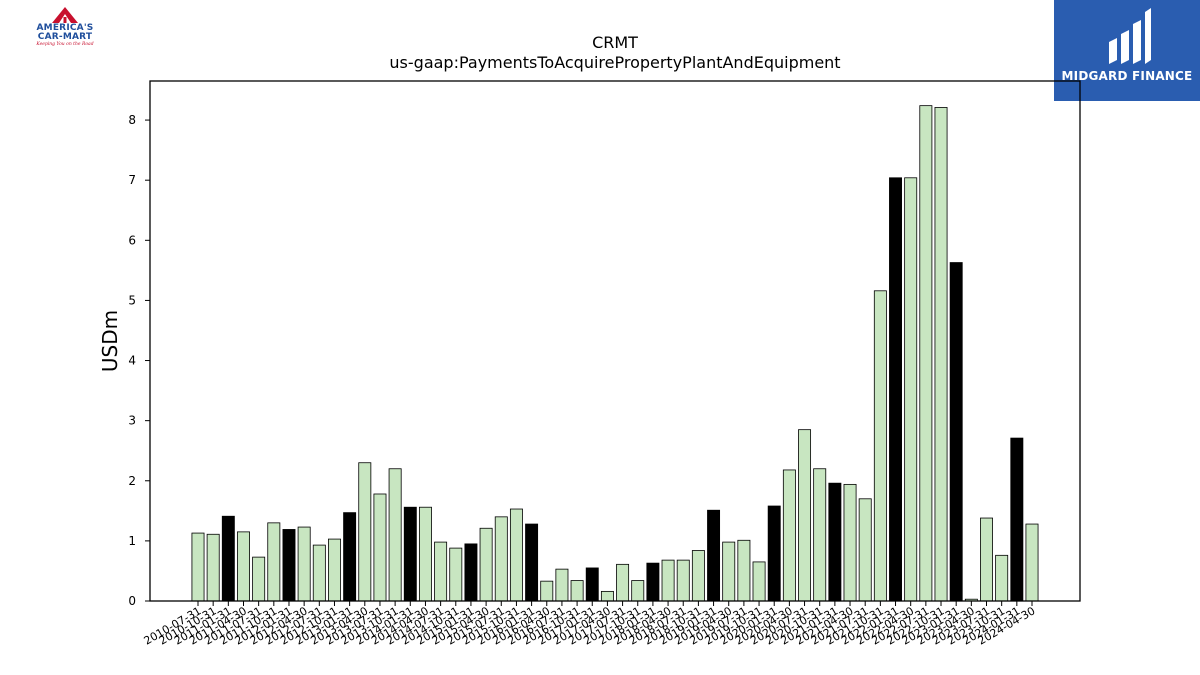 This screenshot has width=1200, height=675. Describe the element at coordinates (132, 361) in the screenshot. I see `y-tick-label: 4` at that location.